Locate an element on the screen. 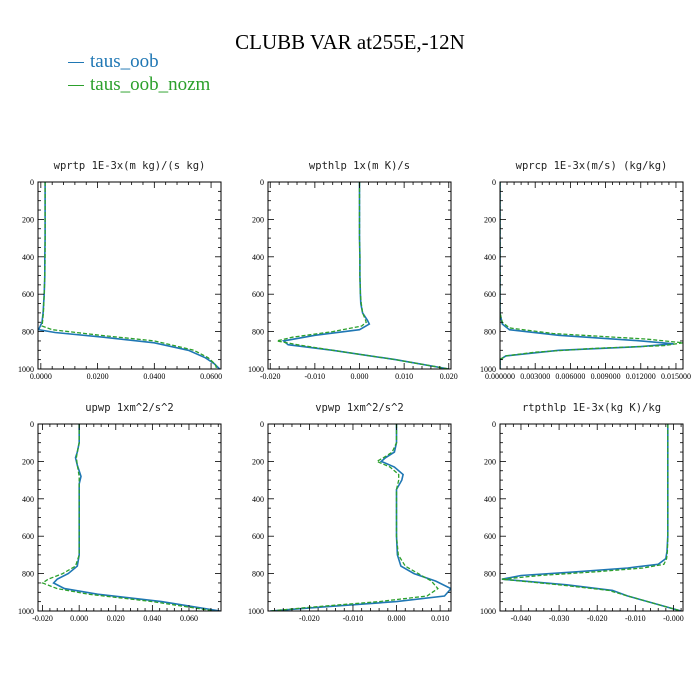  legend-label: taus_oob is located at coordinates (124, 61).